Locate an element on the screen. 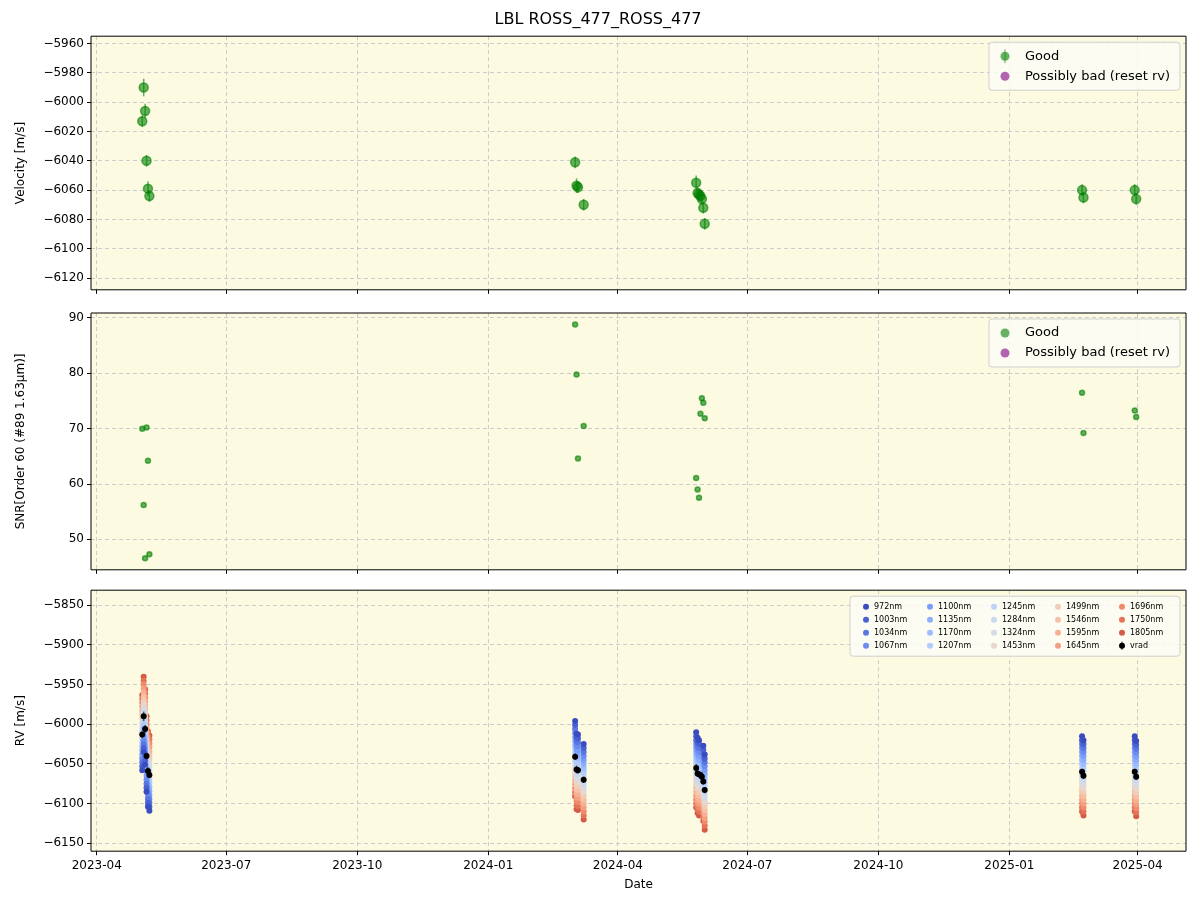 The image size is (1200, 900). x-tick-label: 2024-01 is located at coordinates (488, 864).